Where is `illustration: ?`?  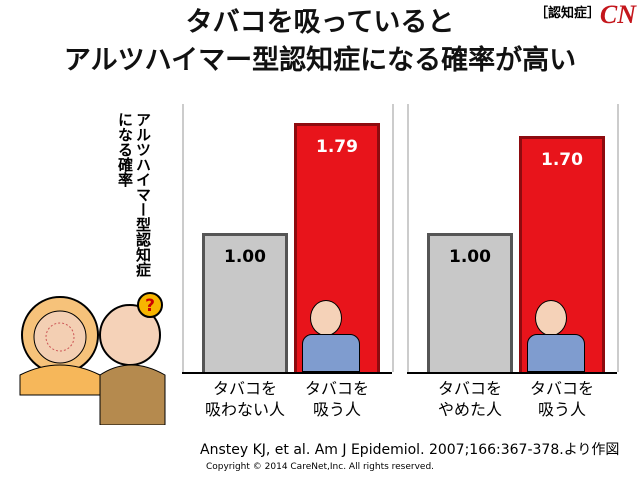 illustration: ? is located at coordinates (92, 358).